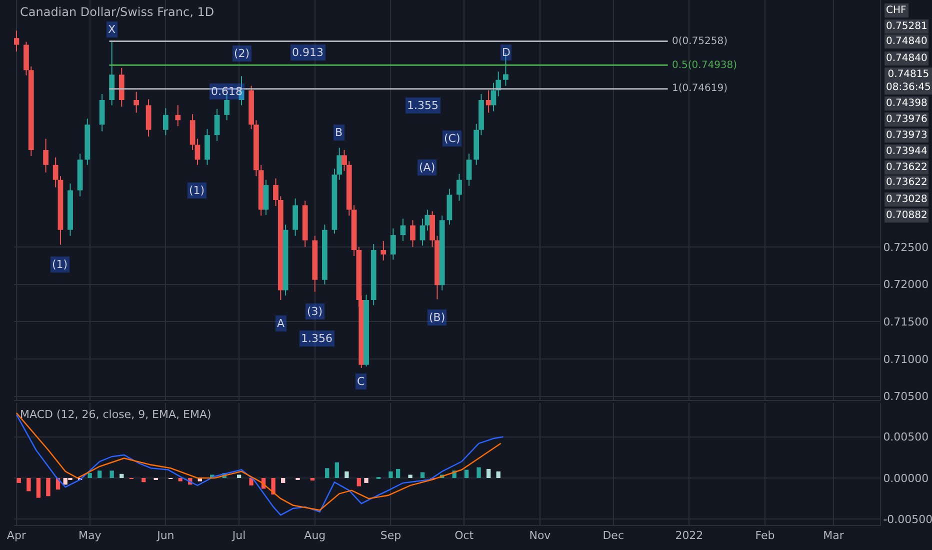 The width and height of the screenshot is (932, 550). What do you see at coordinates (315, 311) in the screenshot?
I see `annotation: (3)` at bounding box center [315, 311].